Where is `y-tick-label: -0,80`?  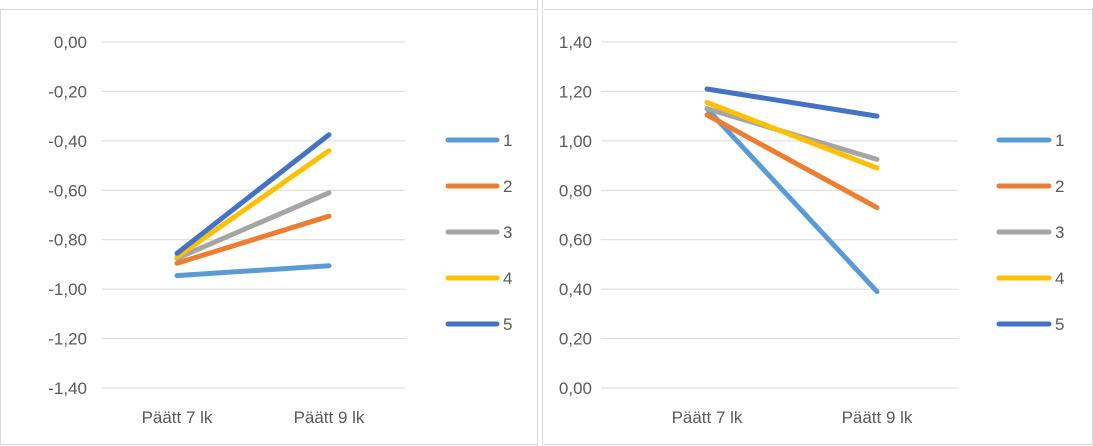 y-tick-label: -0,80 is located at coordinates (67, 240).